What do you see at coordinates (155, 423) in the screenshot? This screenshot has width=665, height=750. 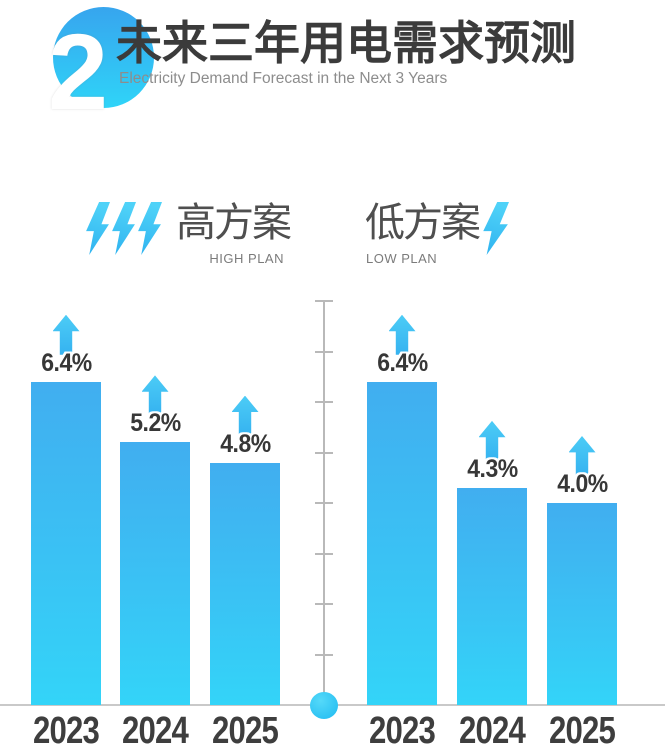 I see `bar-value-label: 5.2%` at bounding box center [155, 423].